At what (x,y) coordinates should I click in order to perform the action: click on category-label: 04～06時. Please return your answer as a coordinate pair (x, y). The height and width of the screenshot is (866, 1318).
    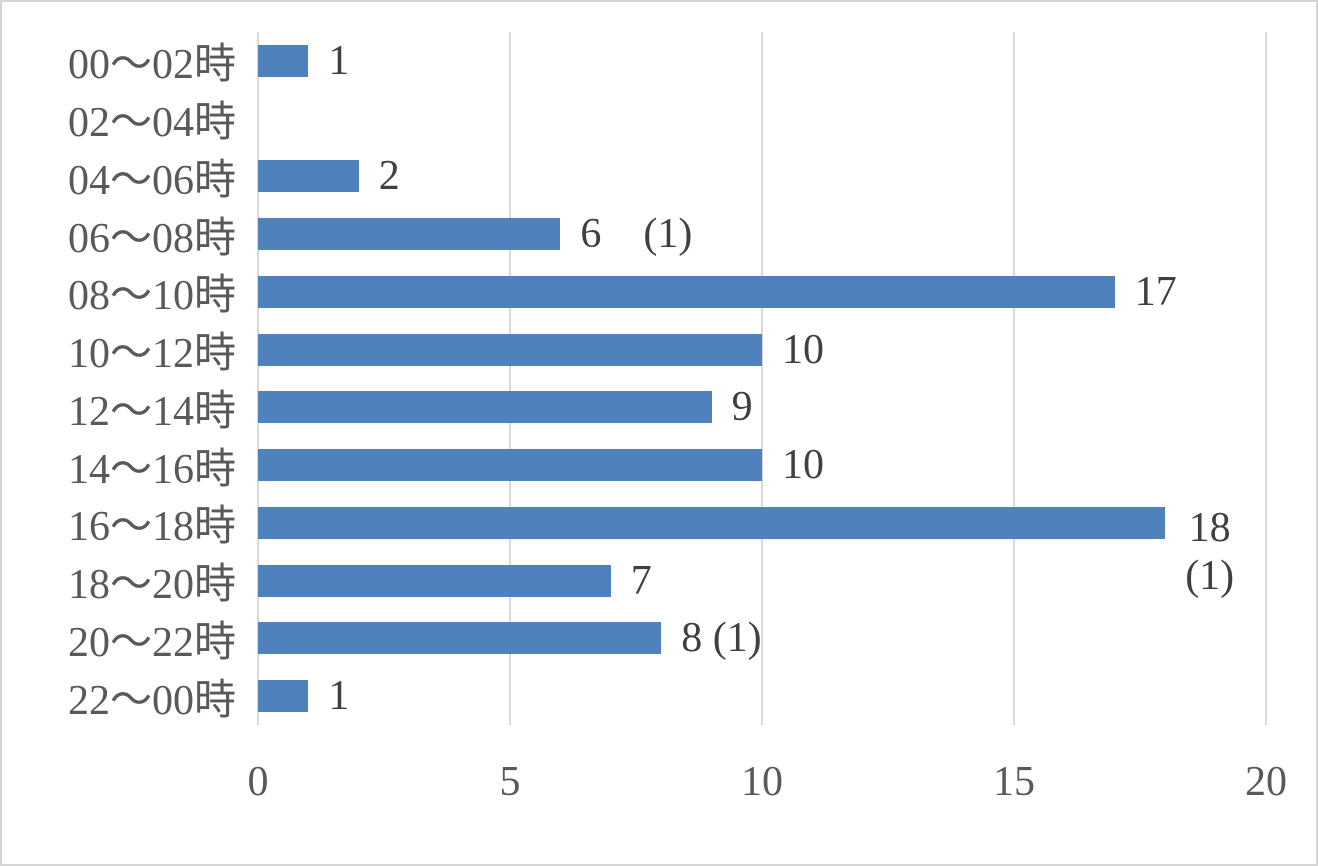
    Looking at the image, I should click on (151, 180).